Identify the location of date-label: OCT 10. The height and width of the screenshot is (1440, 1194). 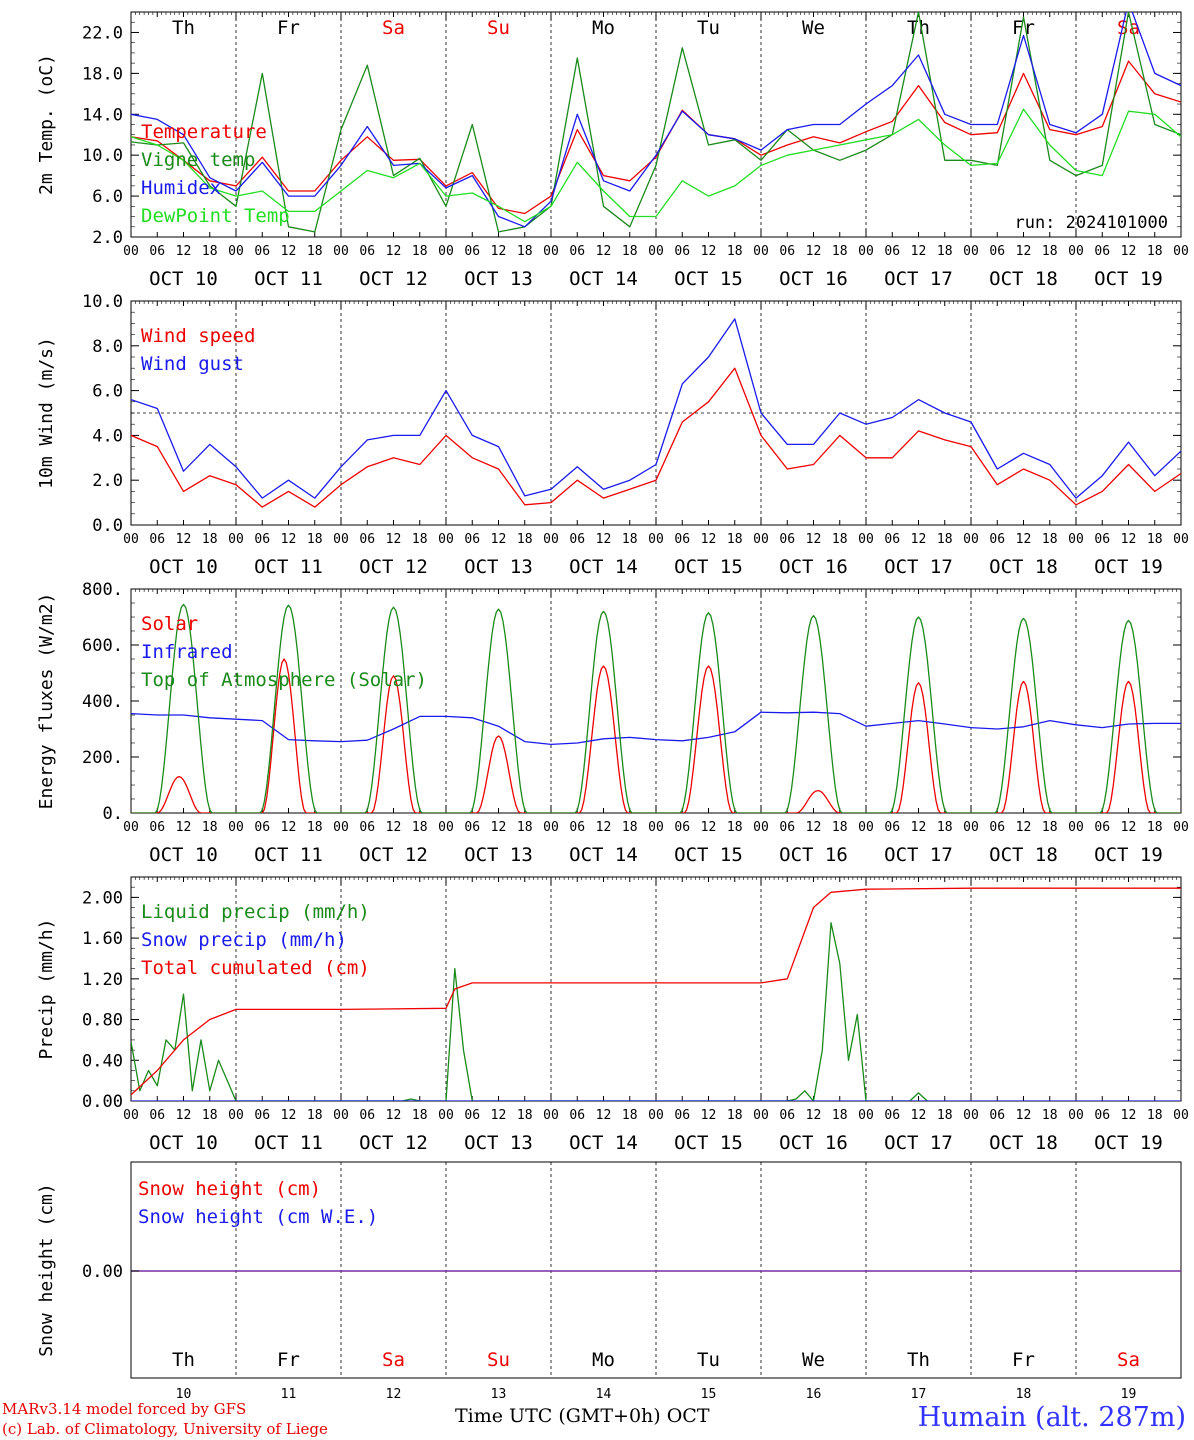
(183, 567).